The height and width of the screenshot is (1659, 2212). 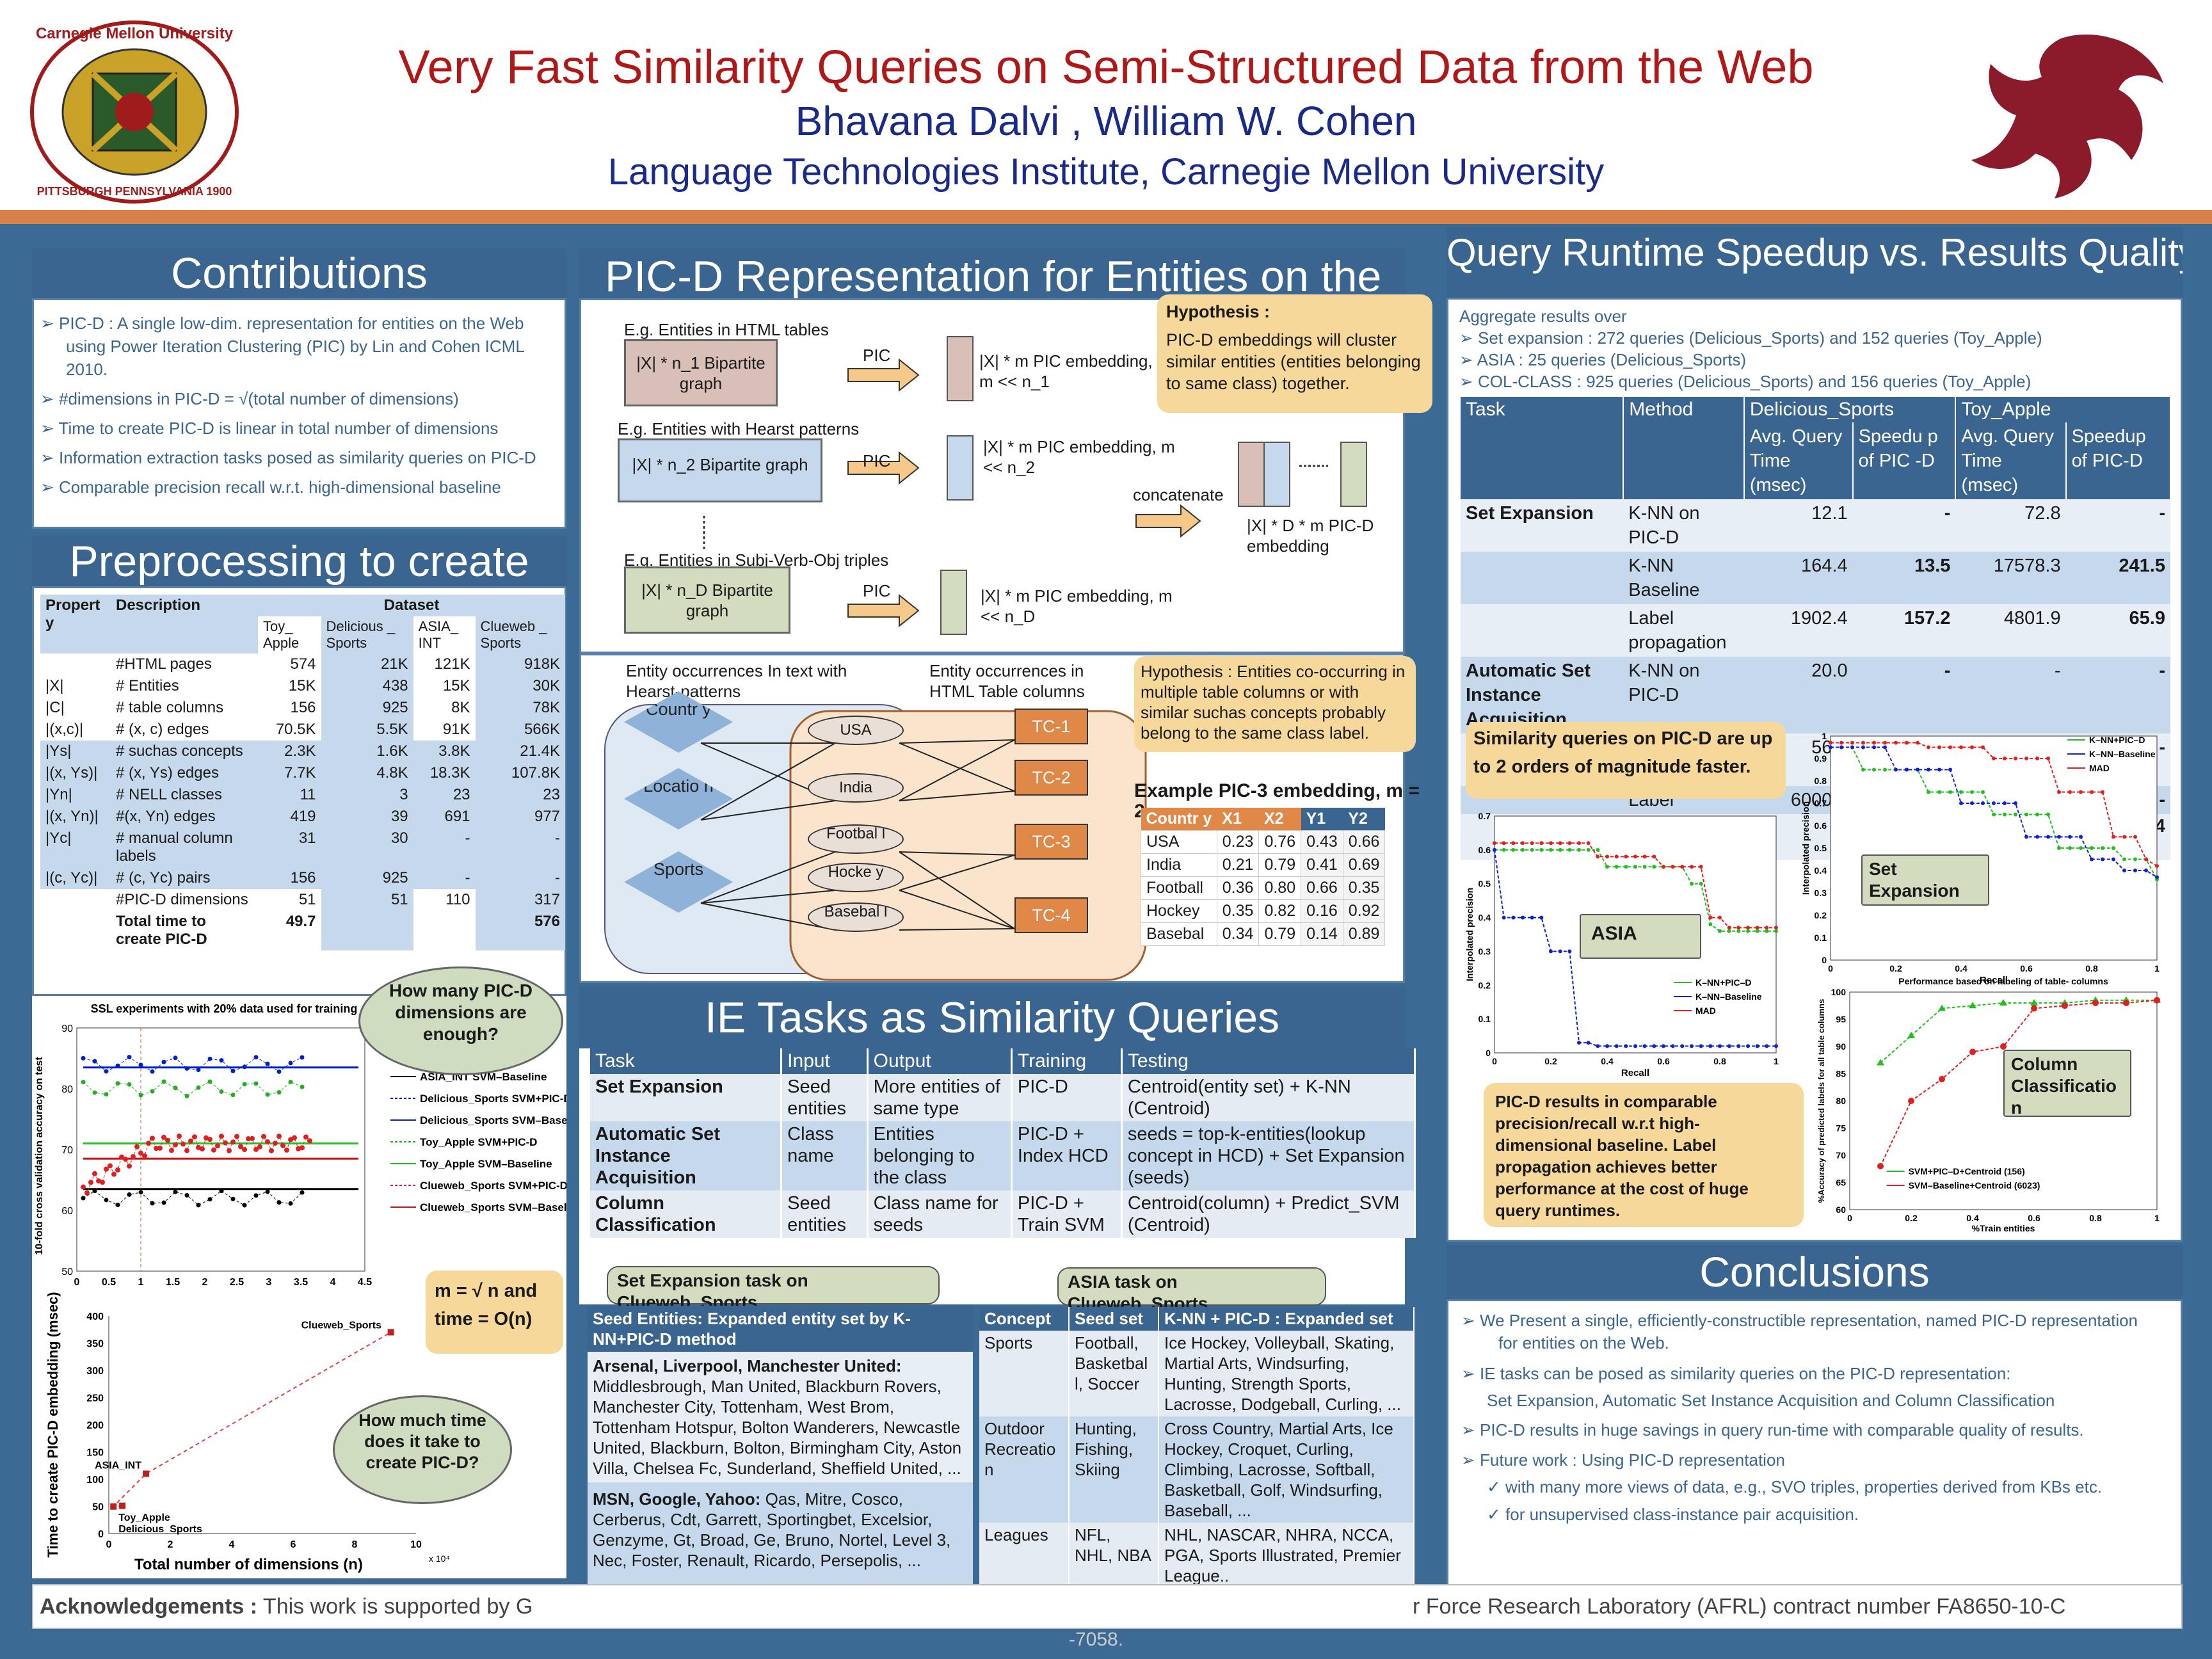 I want to click on ie-cell: PIC-D, so click(x=1067, y=1097).